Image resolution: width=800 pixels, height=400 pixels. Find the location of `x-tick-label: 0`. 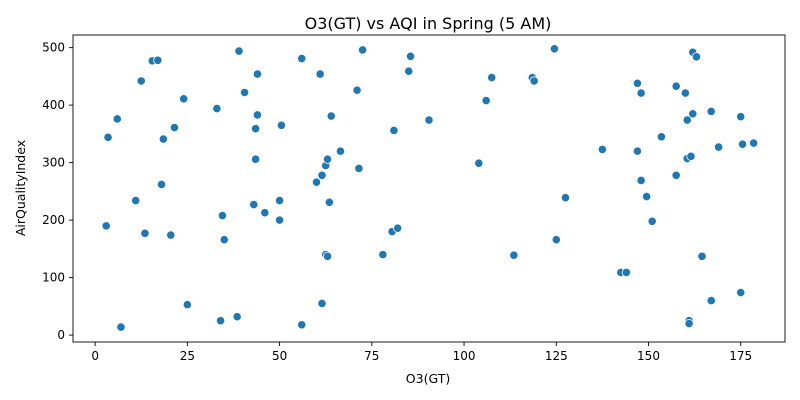

x-tick-label: 0 is located at coordinates (95, 356).